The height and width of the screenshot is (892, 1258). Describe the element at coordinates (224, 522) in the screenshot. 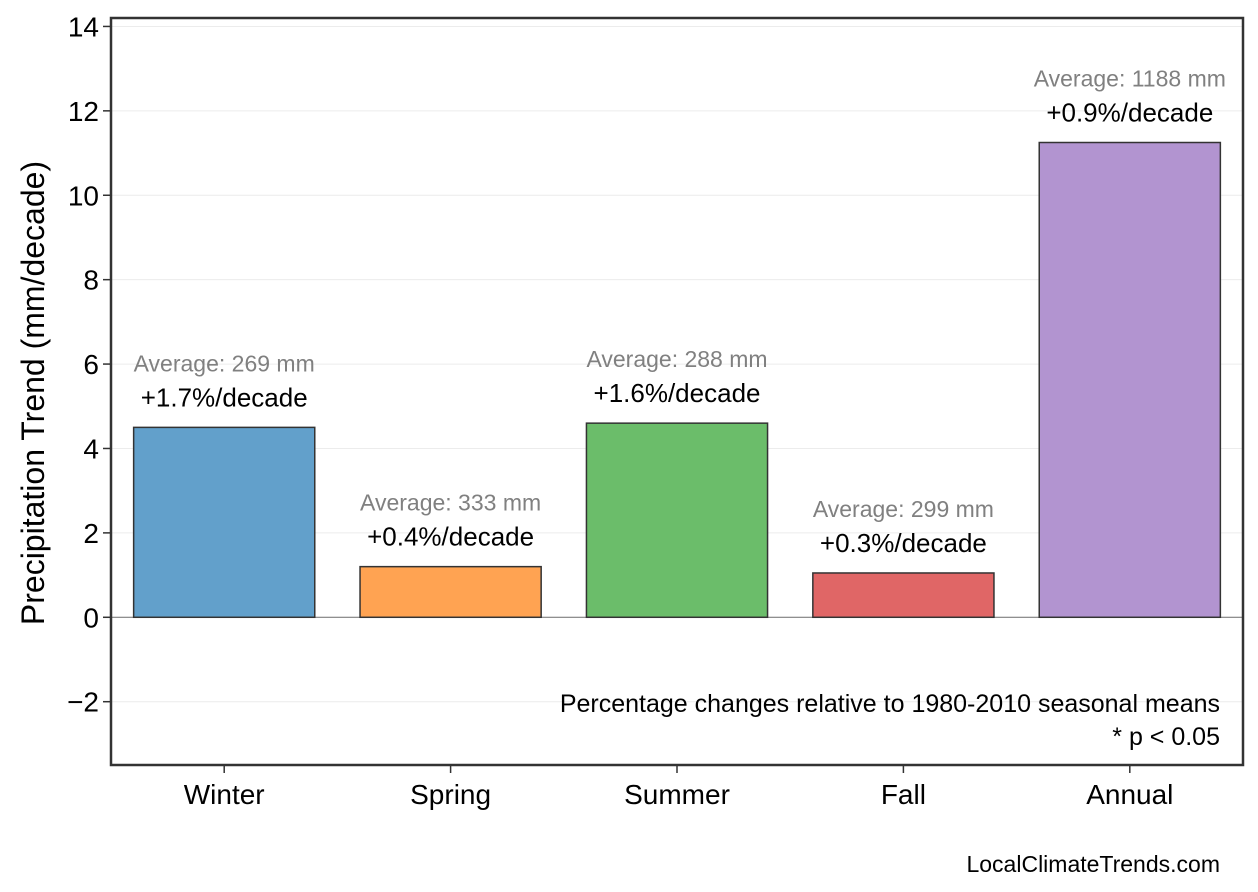

I see `bar-winter` at that location.